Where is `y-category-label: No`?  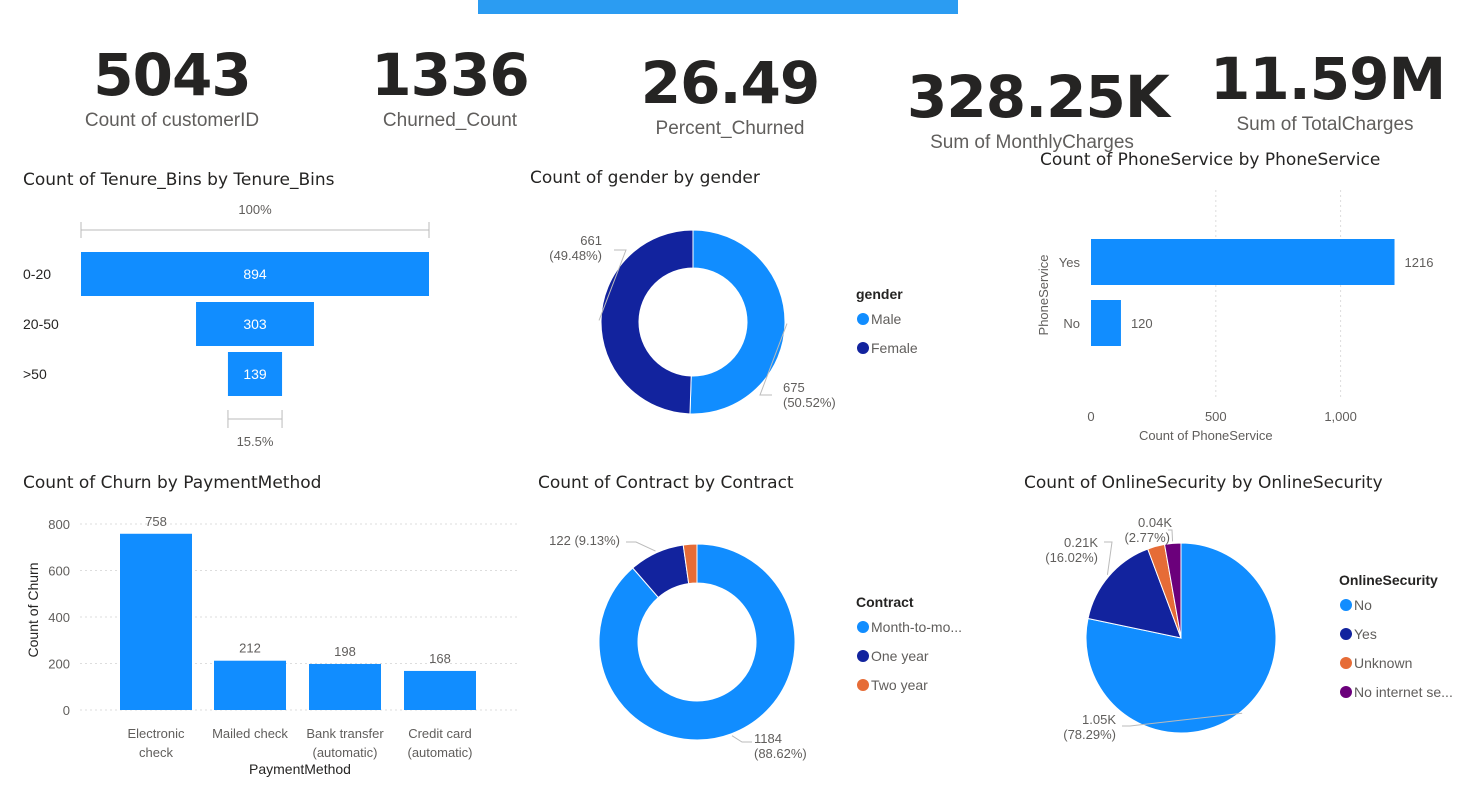 y-category-label: No is located at coordinates (1071, 323).